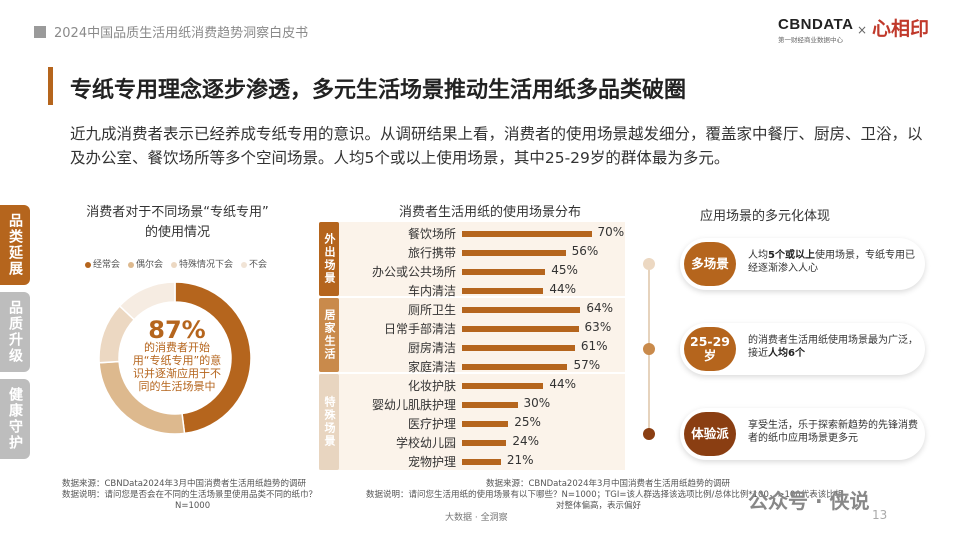 This screenshot has height=540, width=960. Describe the element at coordinates (520, 460) in the screenshot. I see `bar-value-label: 21%` at that location.